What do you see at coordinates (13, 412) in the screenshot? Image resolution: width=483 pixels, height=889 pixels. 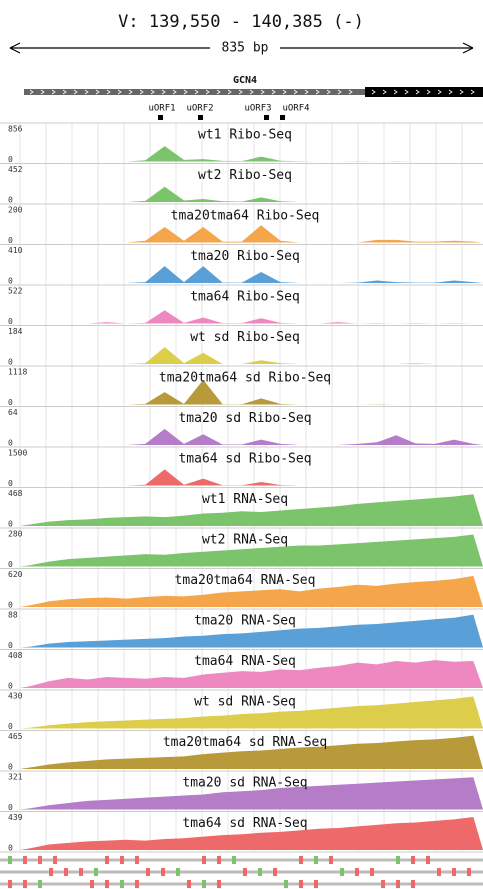 I see `track-max: 64` at bounding box center [13, 412].